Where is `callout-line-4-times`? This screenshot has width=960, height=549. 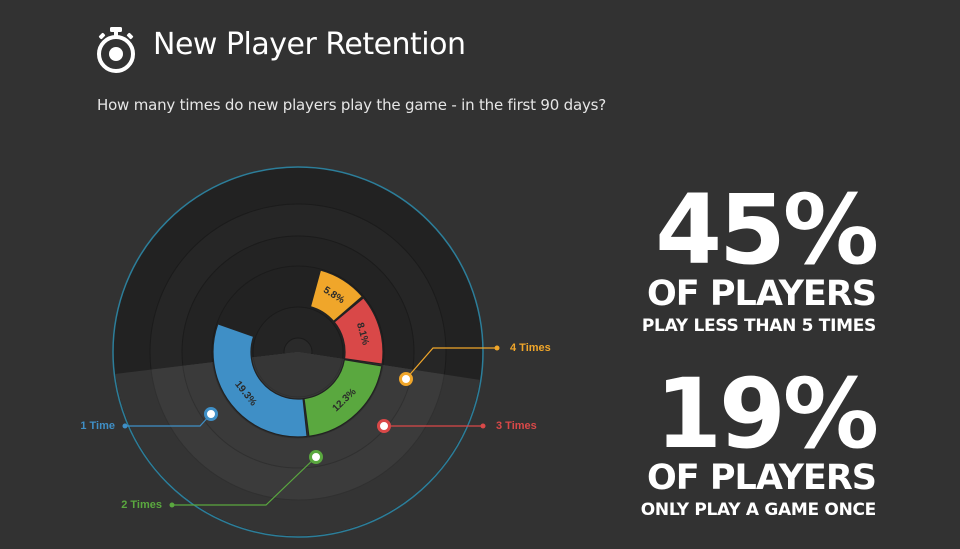 callout-line-4-times is located at coordinates (451, 363).